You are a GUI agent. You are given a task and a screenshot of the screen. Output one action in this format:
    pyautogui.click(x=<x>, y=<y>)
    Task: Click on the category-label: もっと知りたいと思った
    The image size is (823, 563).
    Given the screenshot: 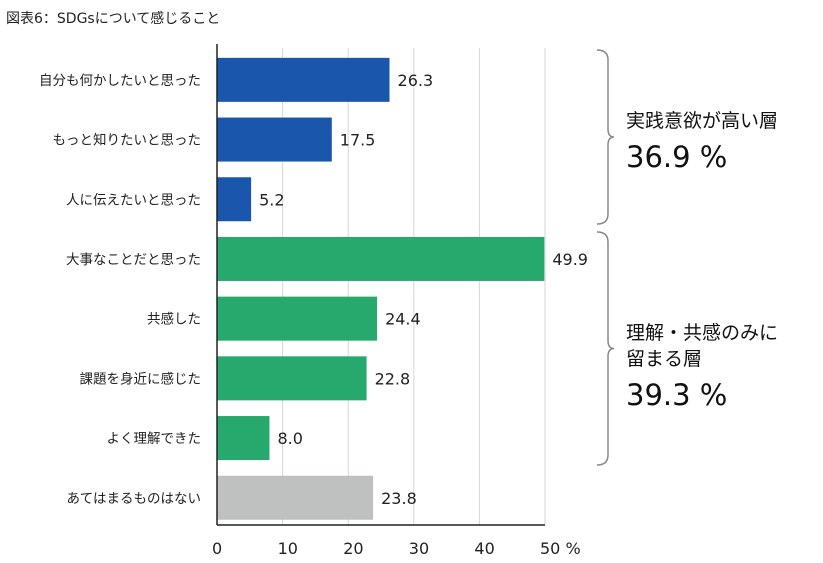 What is the action you would take?
    pyautogui.click(x=127, y=140)
    